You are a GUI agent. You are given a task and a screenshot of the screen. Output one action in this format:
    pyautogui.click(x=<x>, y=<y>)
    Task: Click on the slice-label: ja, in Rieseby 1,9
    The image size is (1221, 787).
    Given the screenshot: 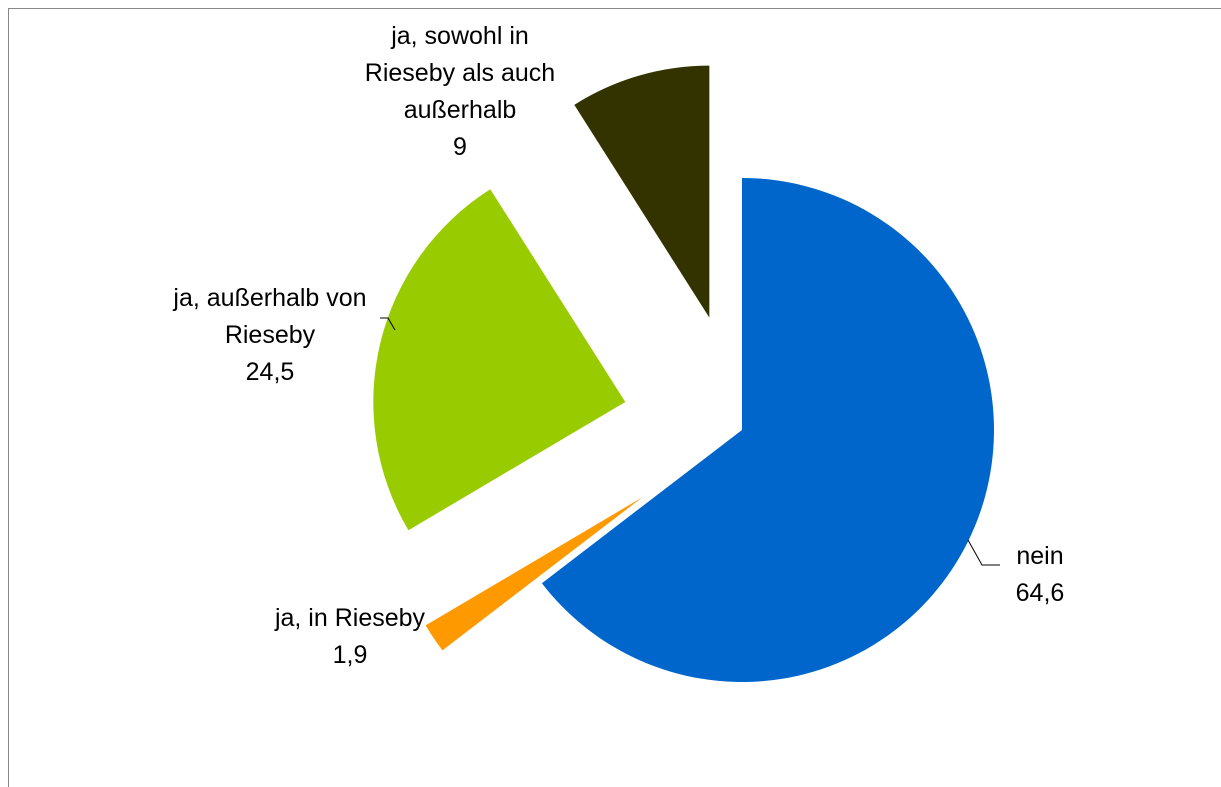 What is the action you would take?
    pyautogui.click(x=350, y=637)
    